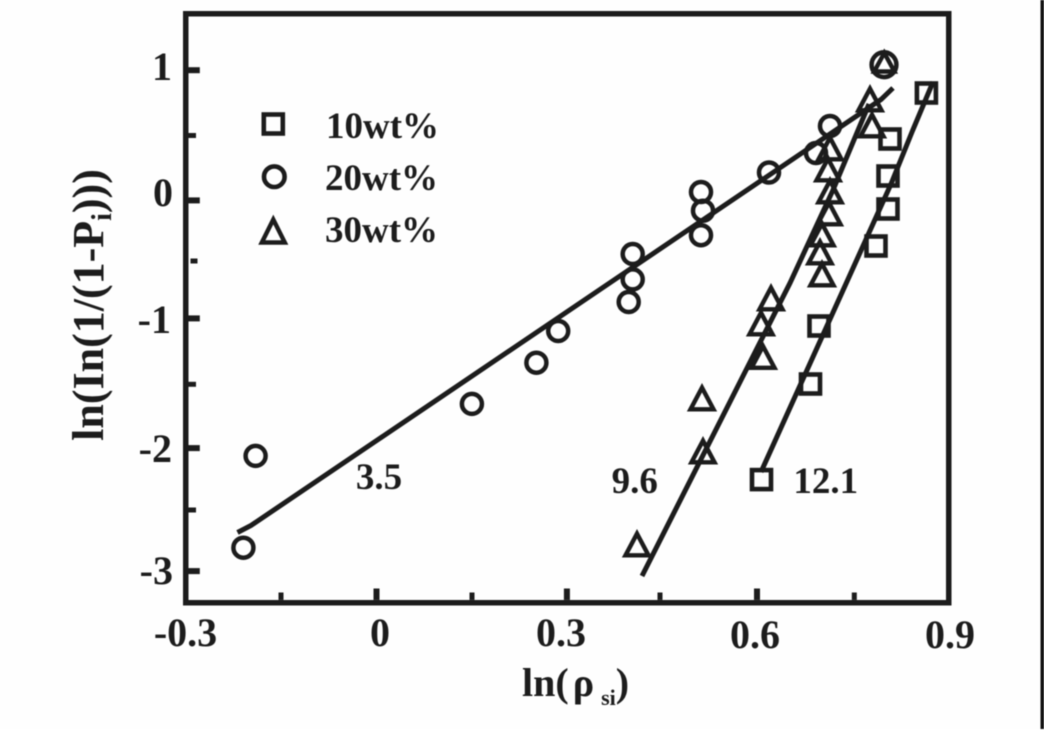 The image size is (1044, 734). What do you see at coordinates (561, 632) in the screenshot?
I see `svg-text: 0.3` at bounding box center [561, 632].